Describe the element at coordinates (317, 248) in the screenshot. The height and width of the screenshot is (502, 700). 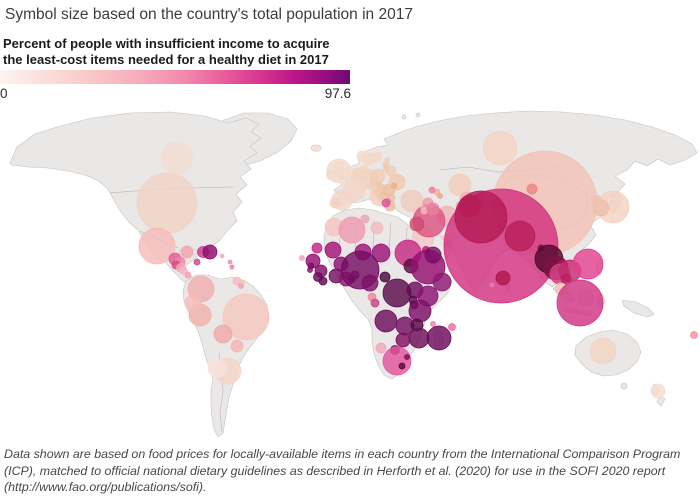
I see `country-bubble-mauritania` at that location.